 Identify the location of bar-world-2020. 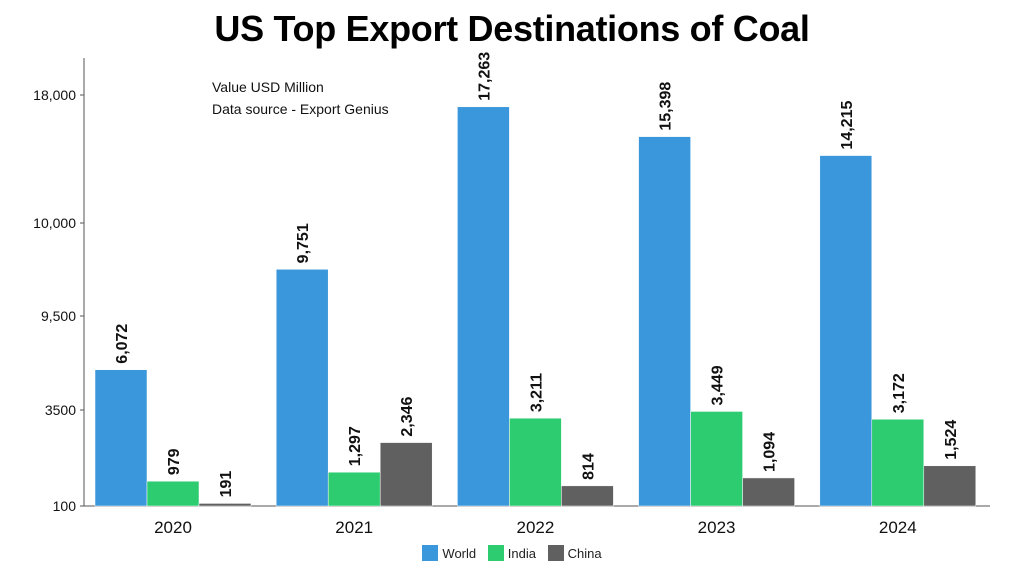
(121, 438).